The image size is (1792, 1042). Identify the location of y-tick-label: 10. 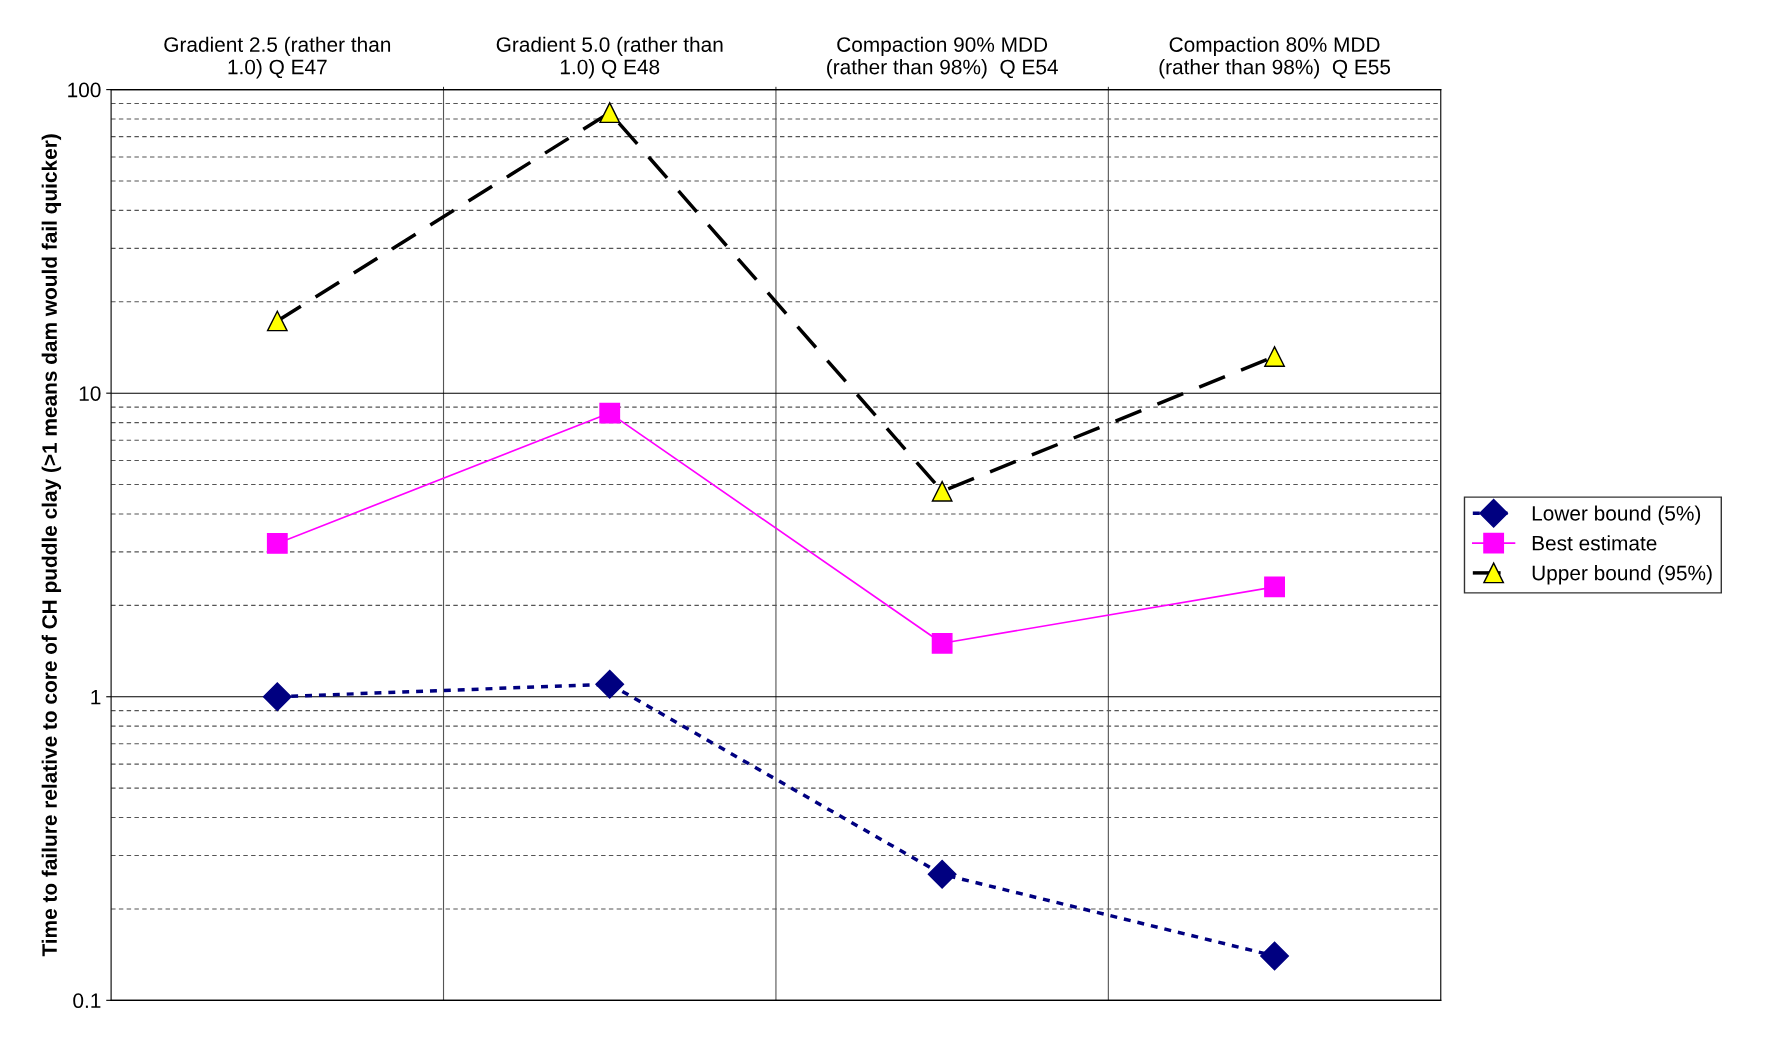
(90, 393).